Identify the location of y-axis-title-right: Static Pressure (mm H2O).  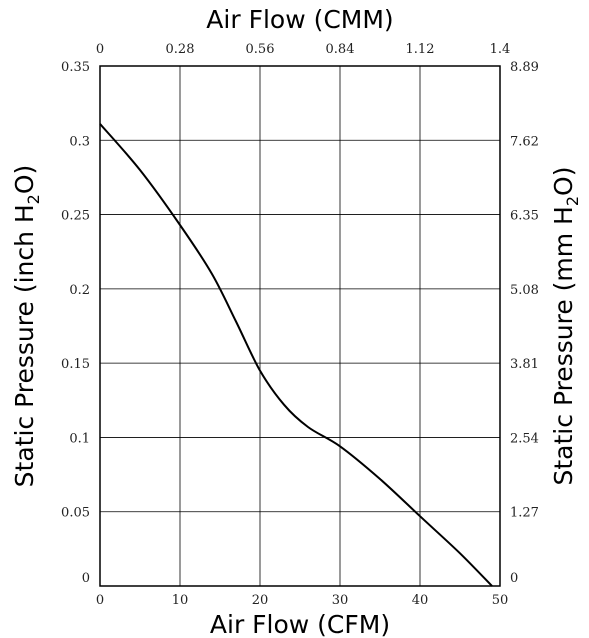
(565, 326).